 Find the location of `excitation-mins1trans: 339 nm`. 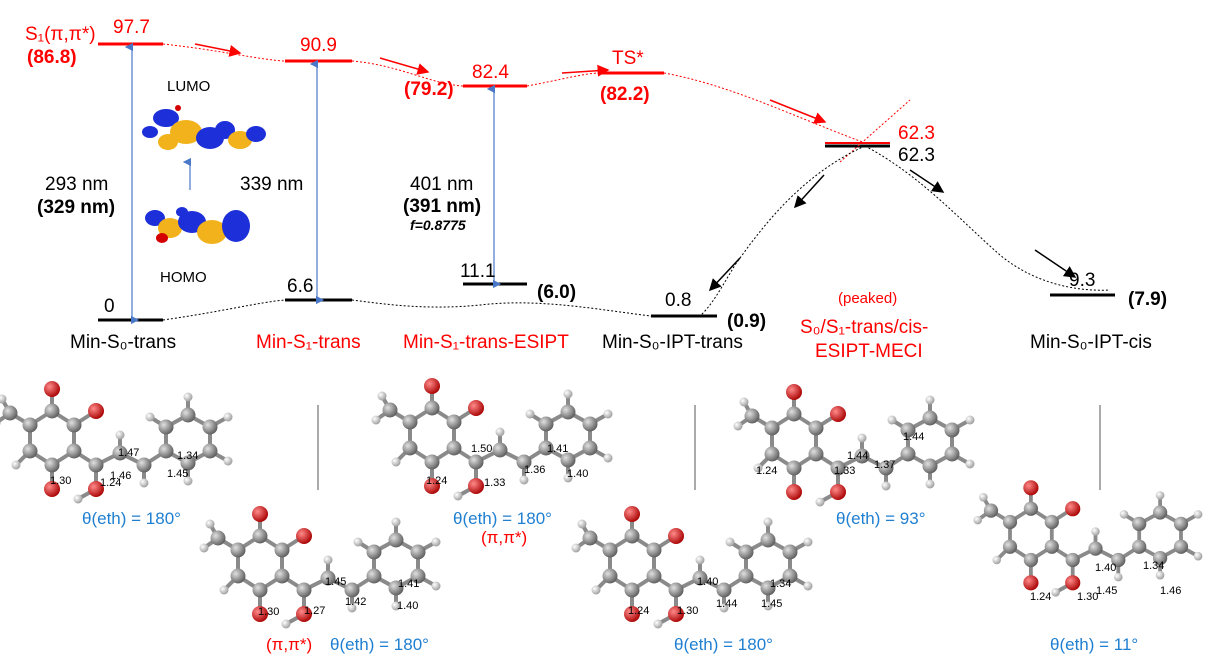

excitation-mins1trans: 339 nm is located at coordinates (271, 184).